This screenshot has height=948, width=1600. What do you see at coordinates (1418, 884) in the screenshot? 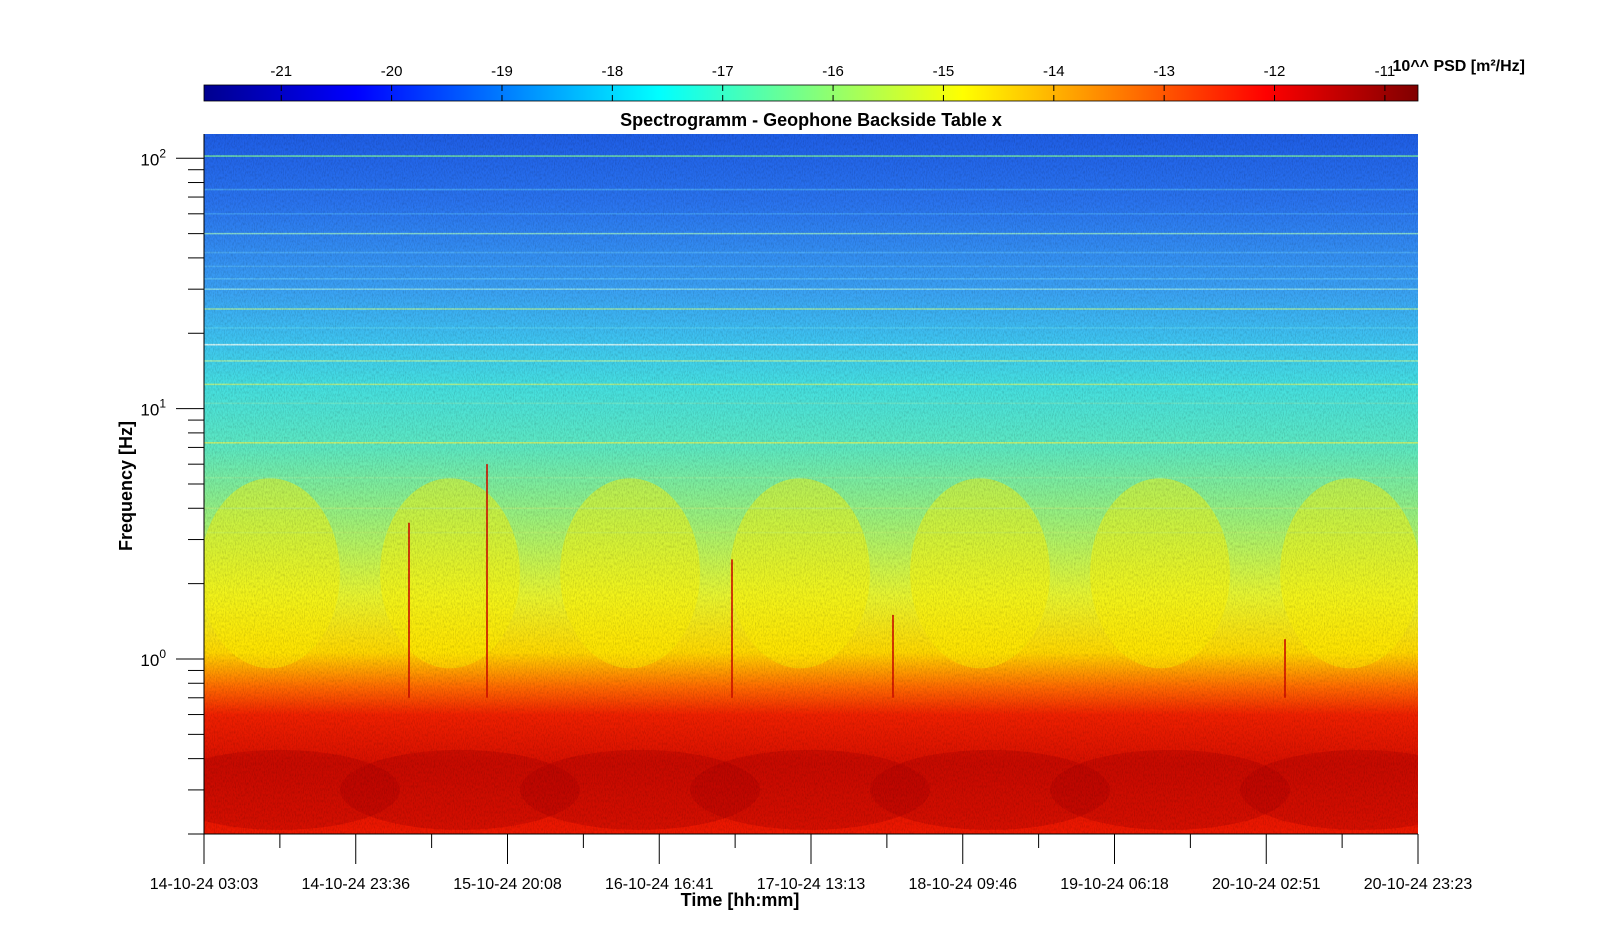
I see `x-tick-label: 20-10-24 23:23` at bounding box center [1418, 884].